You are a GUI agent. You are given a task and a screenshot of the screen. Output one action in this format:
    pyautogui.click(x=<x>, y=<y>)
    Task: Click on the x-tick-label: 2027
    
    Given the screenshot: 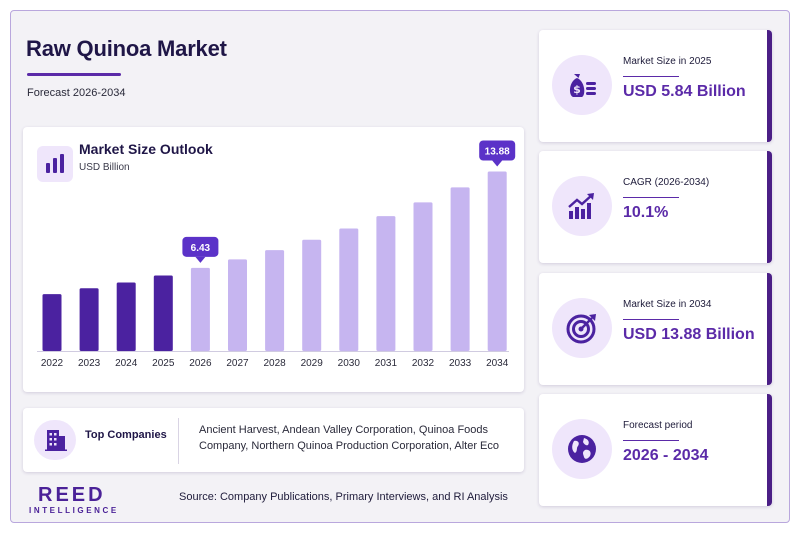 What is the action you would take?
    pyautogui.click(x=237, y=363)
    